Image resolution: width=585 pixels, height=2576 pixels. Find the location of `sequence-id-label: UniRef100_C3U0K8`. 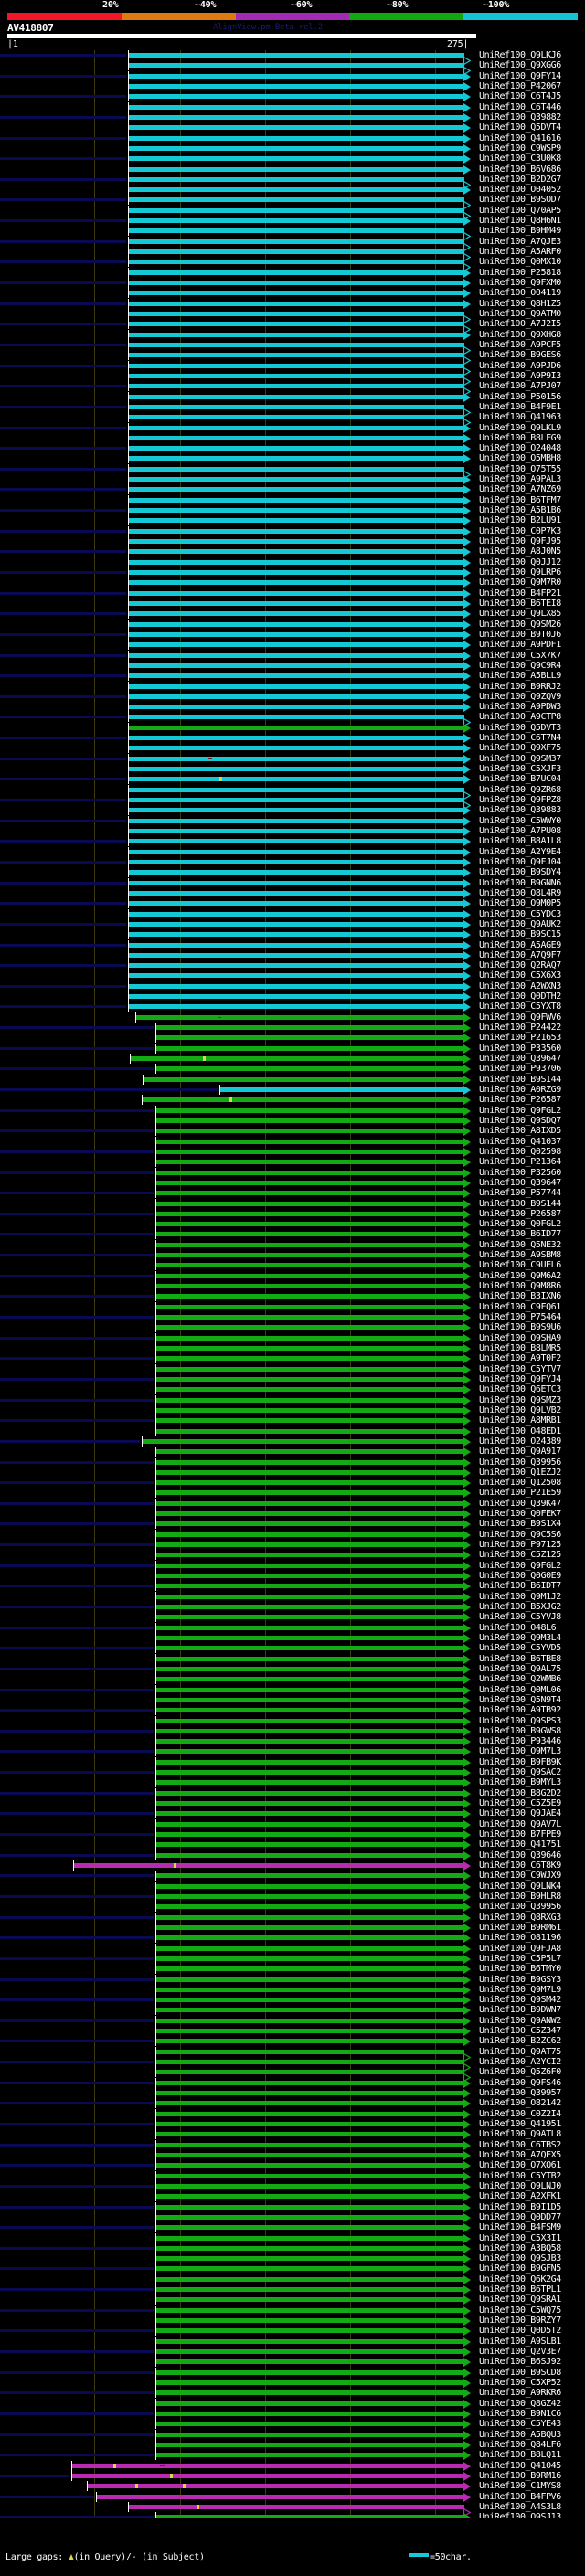

sequence-id-label: UniRef100_C3U0K8 is located at coordinates (520, 159).